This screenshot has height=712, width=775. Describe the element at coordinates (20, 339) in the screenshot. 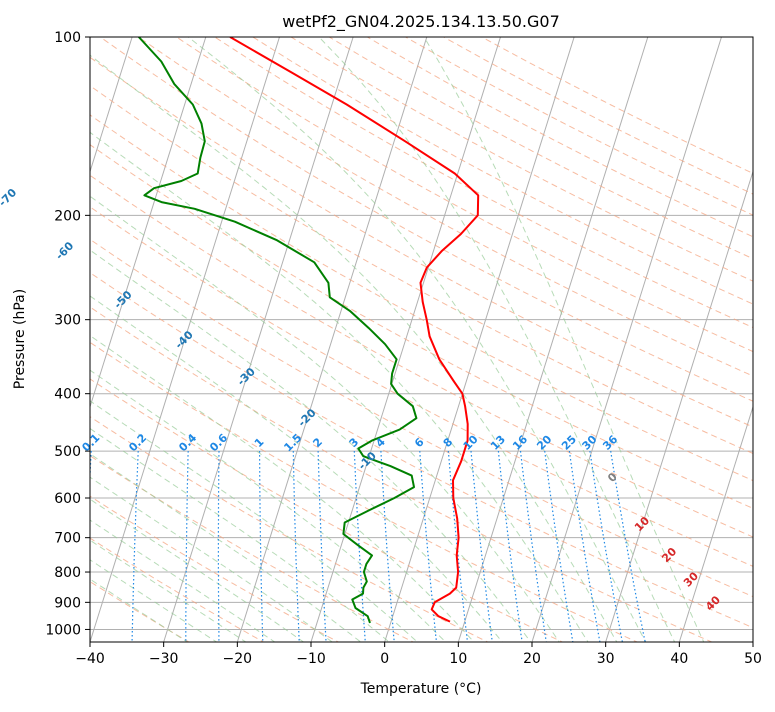

I see `y-axis-label: Pressure (hPa)` at that location.